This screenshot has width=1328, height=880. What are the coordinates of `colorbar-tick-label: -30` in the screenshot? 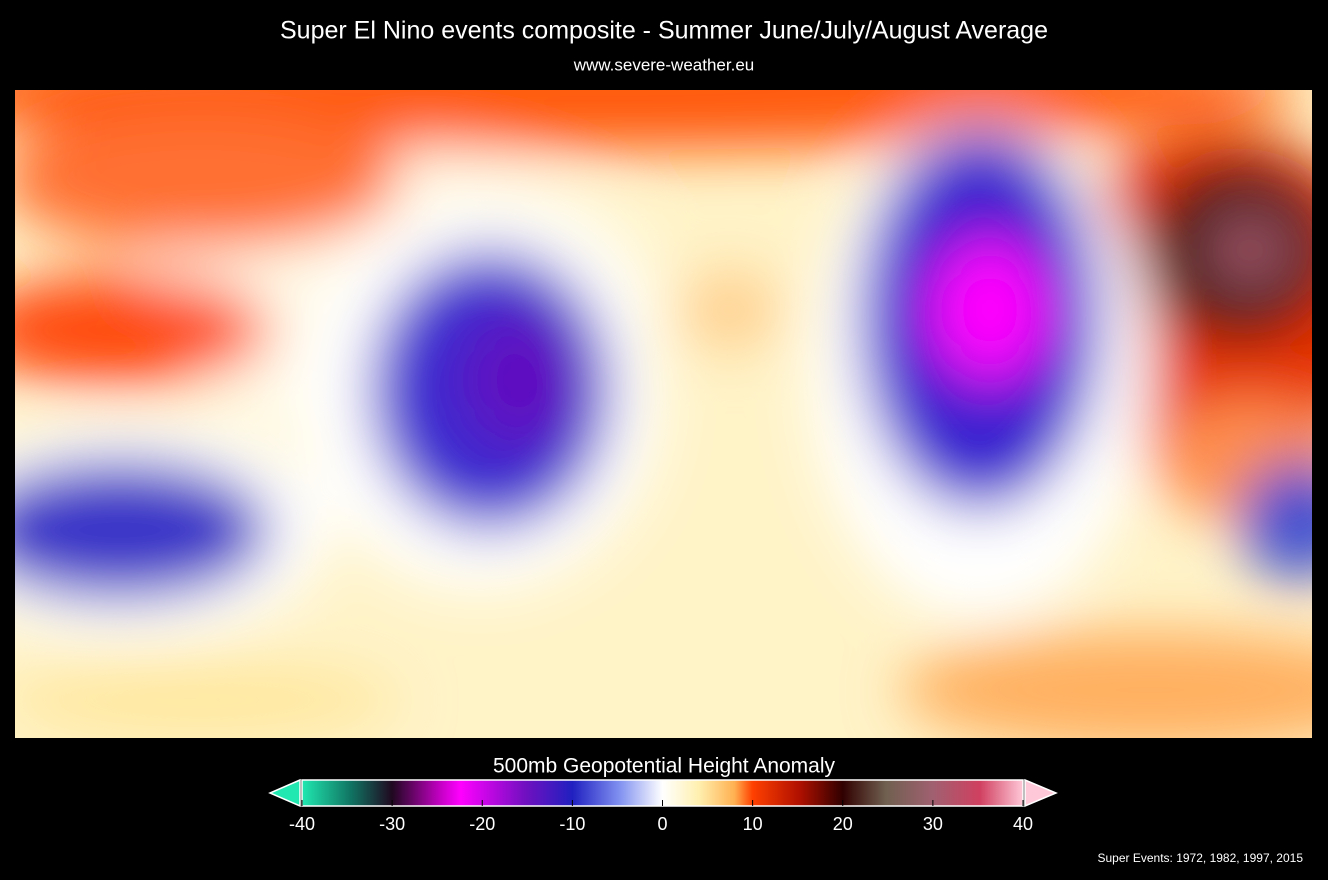 It's located at (392, 824).